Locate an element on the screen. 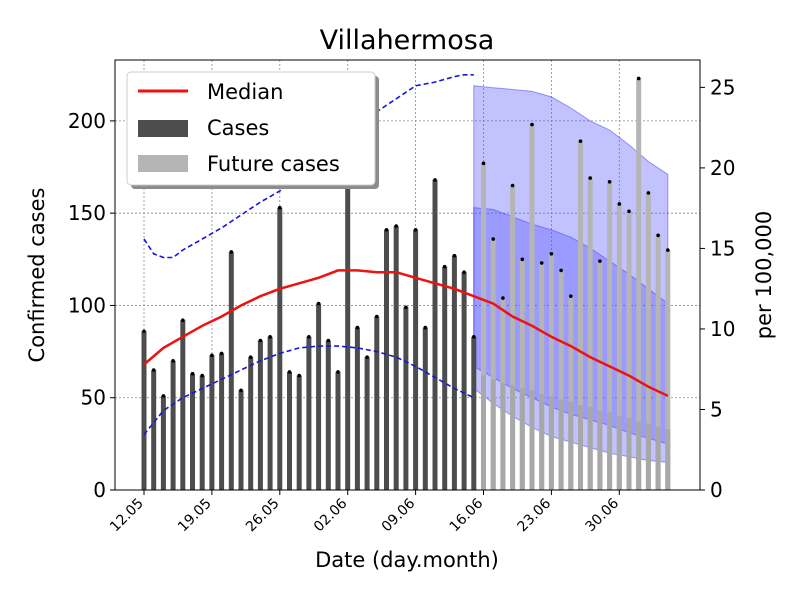 The height and width of the screenshot is (600, 800). y-tick-label: 200 is located at coordinates (87, 121).